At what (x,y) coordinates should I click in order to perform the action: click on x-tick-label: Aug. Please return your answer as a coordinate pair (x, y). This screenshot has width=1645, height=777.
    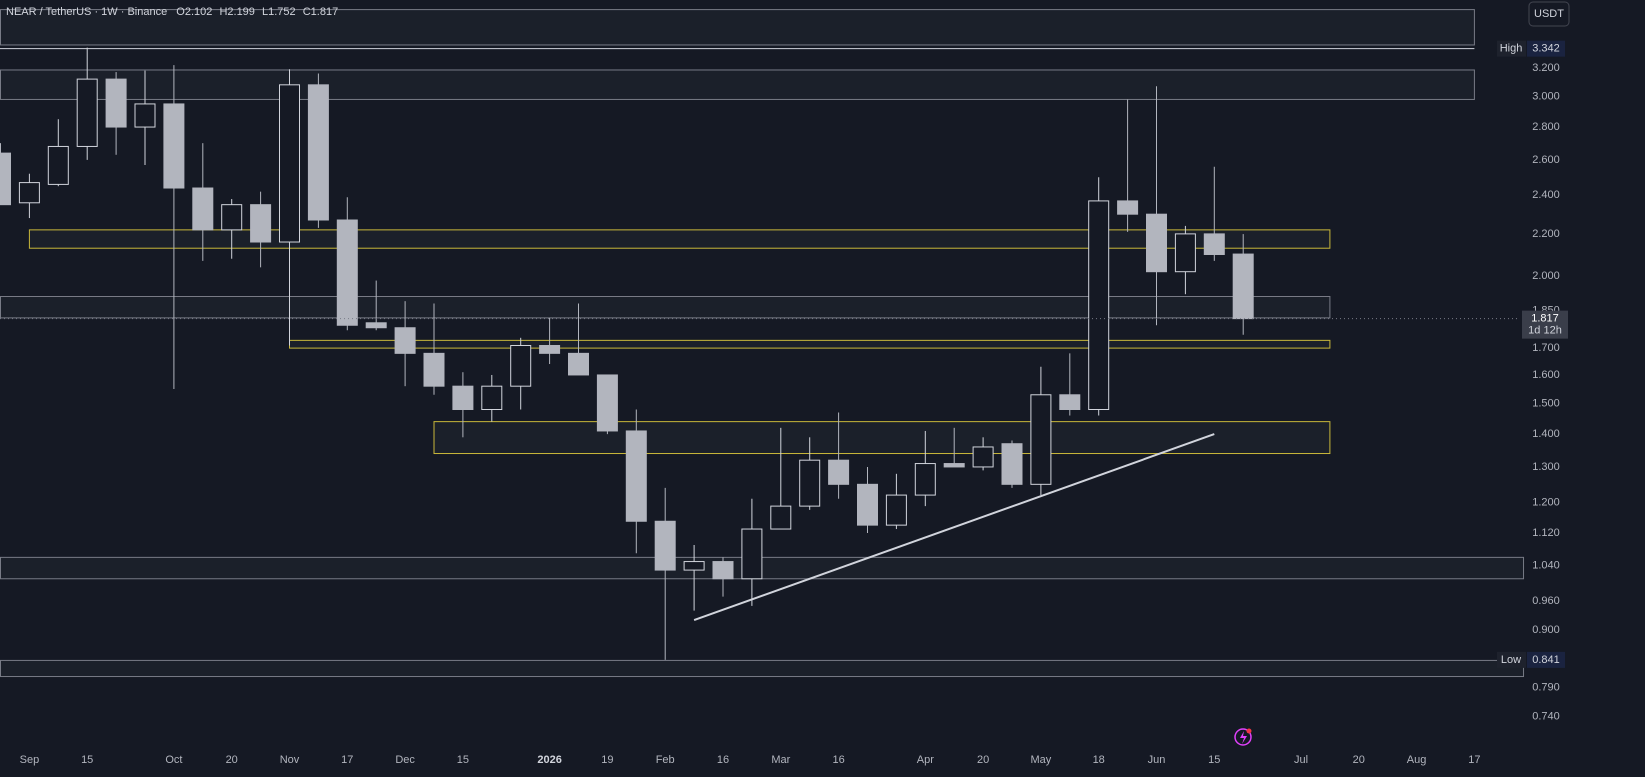
    Looking at the image, I should click on (1417, 760).